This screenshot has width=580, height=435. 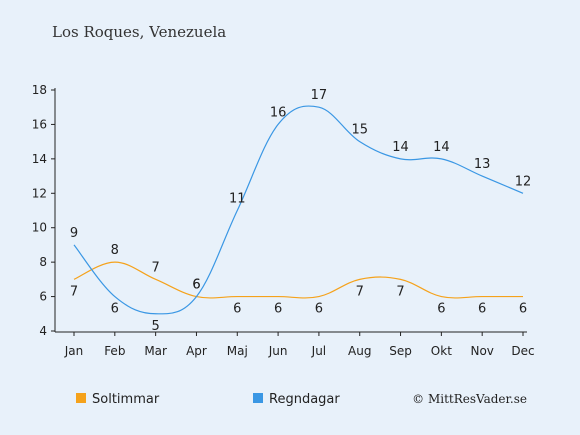 I want to click on data-label: 15, so click(x=359, y=130).